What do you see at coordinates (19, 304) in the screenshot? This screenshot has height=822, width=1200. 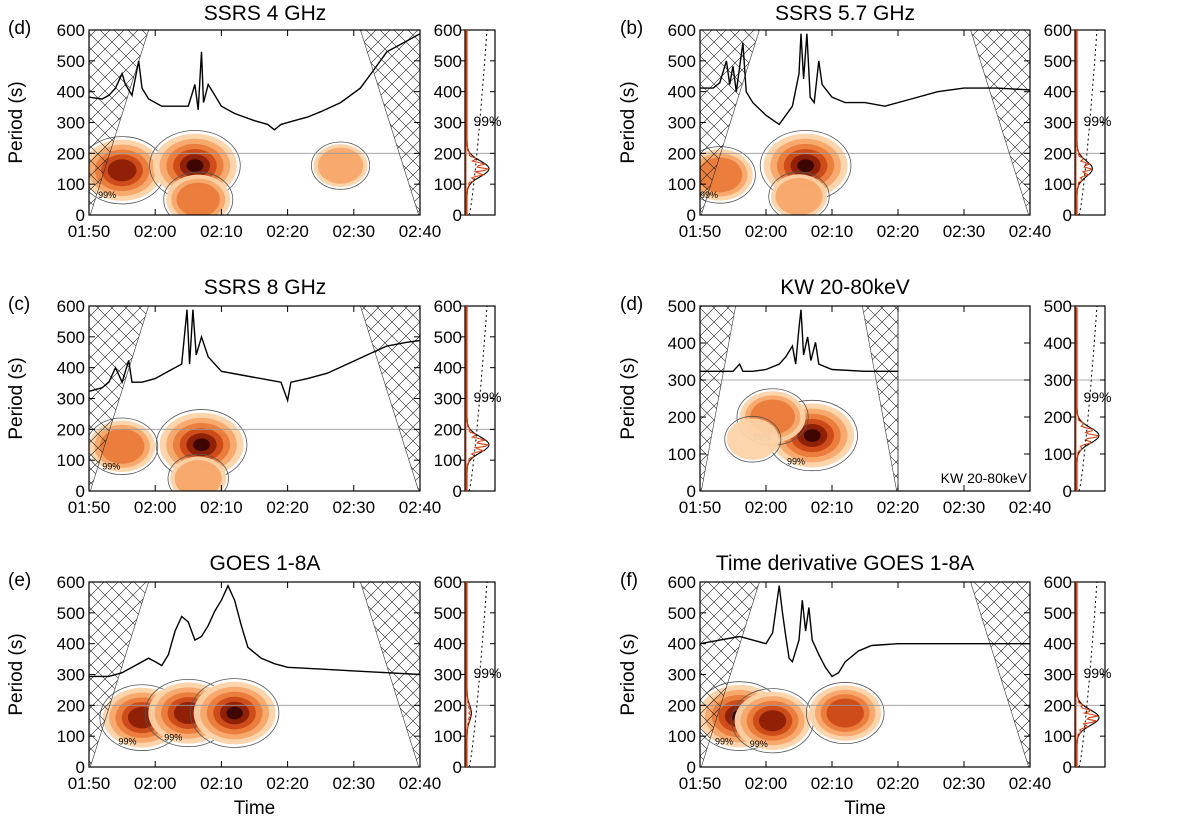 I see `panel-label: (c)` at bounding box center [19, 304].